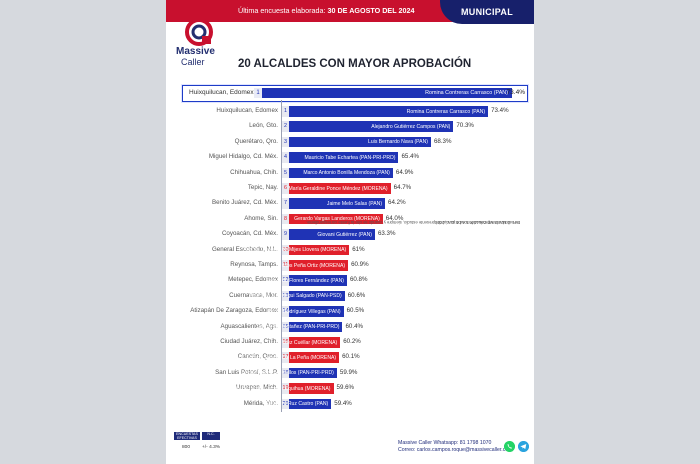 The image size is (700, 464). What do you see at coordinates (285, 173) in the screenshot?
I see `rank-number: 5` at bounding box center [285, 173].